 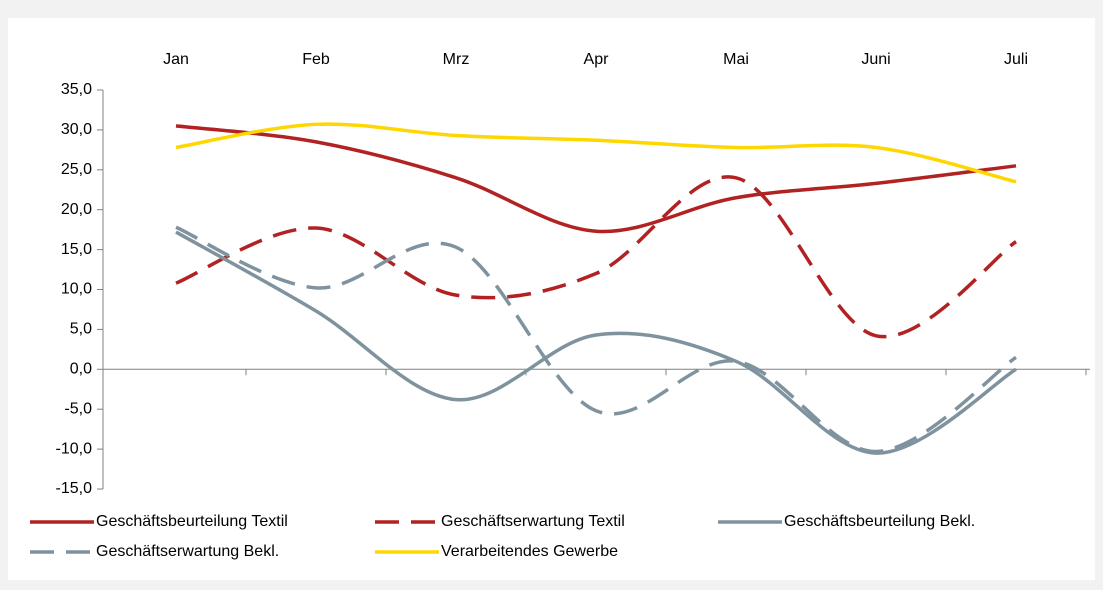 What do you see at coordinates (76, 249) in the screenshot?
I see `y-tick-label: 15,0` at bounding box center [76, 249].